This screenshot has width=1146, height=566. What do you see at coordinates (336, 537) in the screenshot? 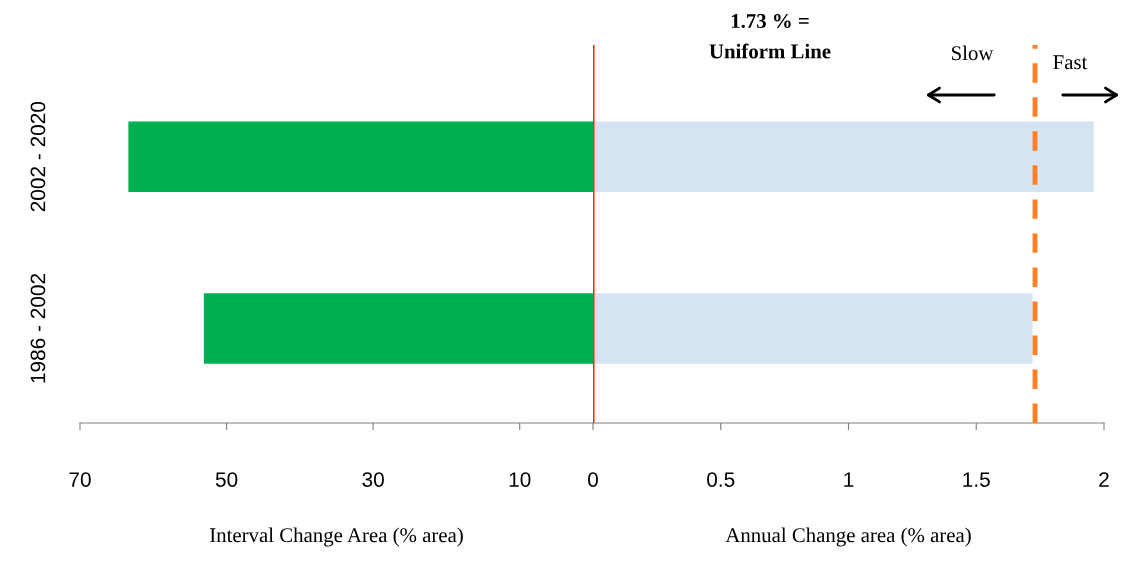
I see `x-axis-title: Interval Change Area (% area)` at bounding box center [336, 537].